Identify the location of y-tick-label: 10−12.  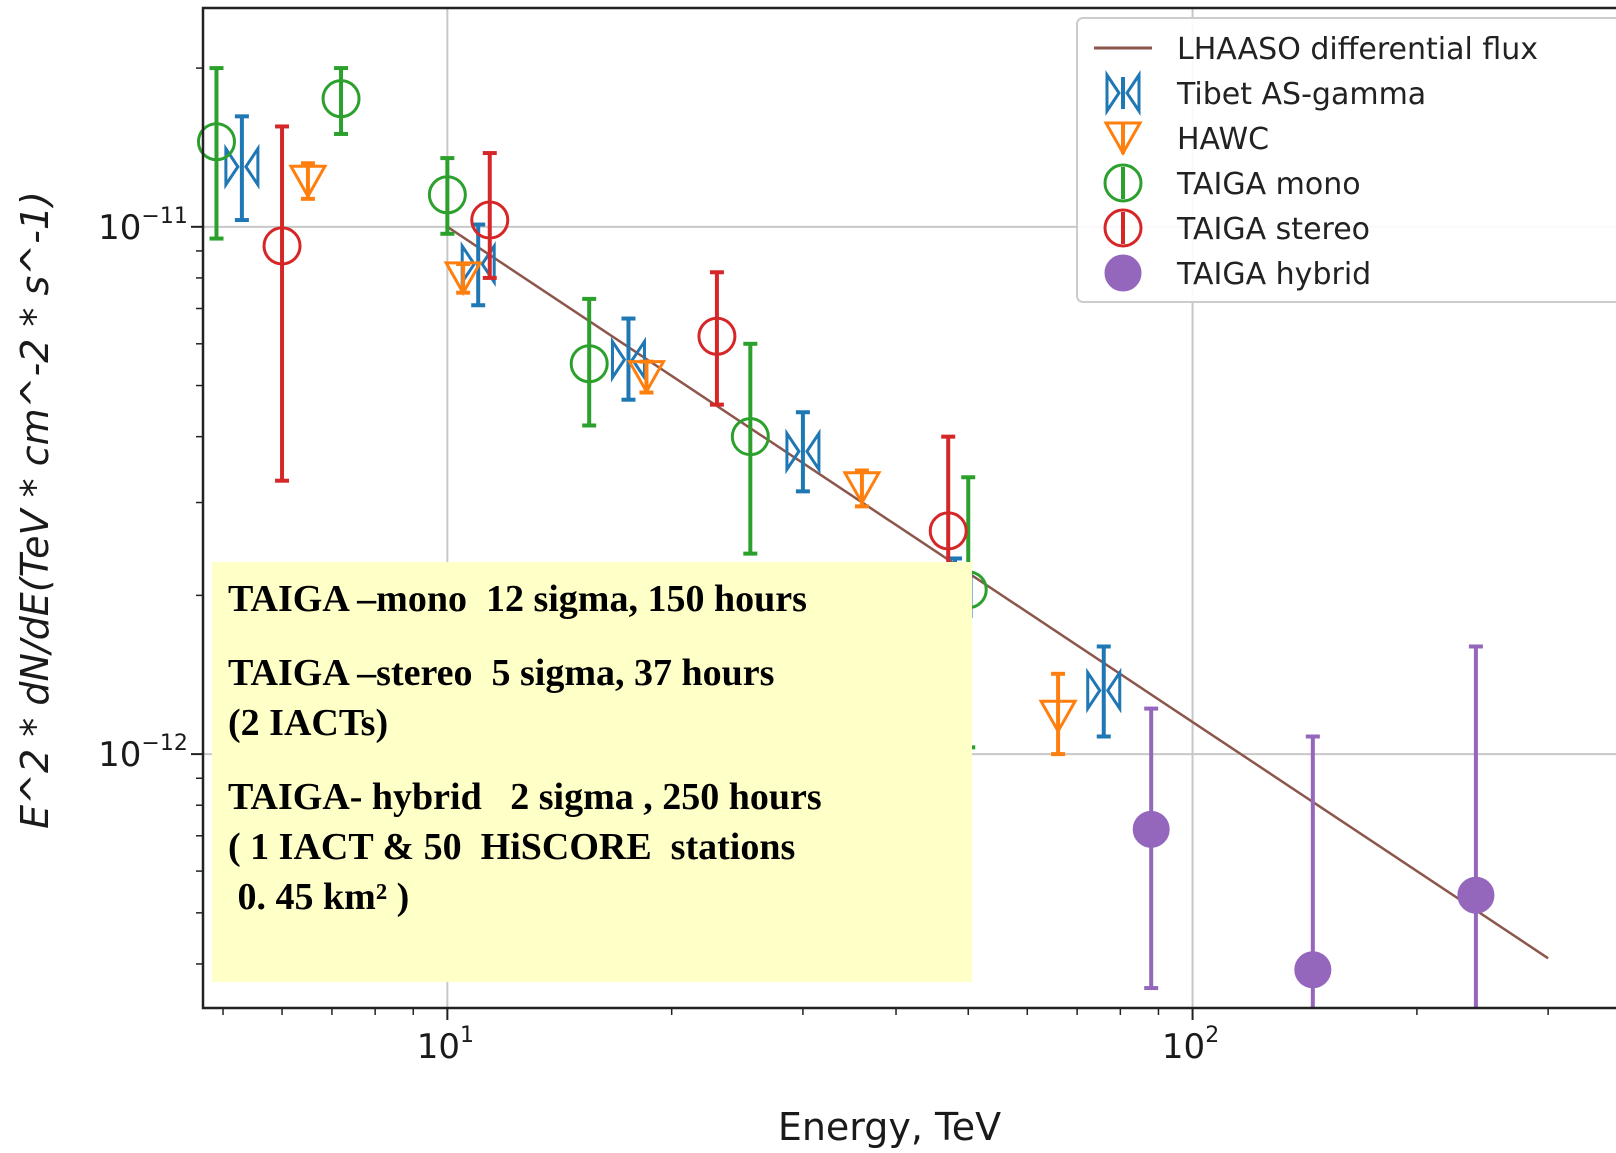
(143, 753).